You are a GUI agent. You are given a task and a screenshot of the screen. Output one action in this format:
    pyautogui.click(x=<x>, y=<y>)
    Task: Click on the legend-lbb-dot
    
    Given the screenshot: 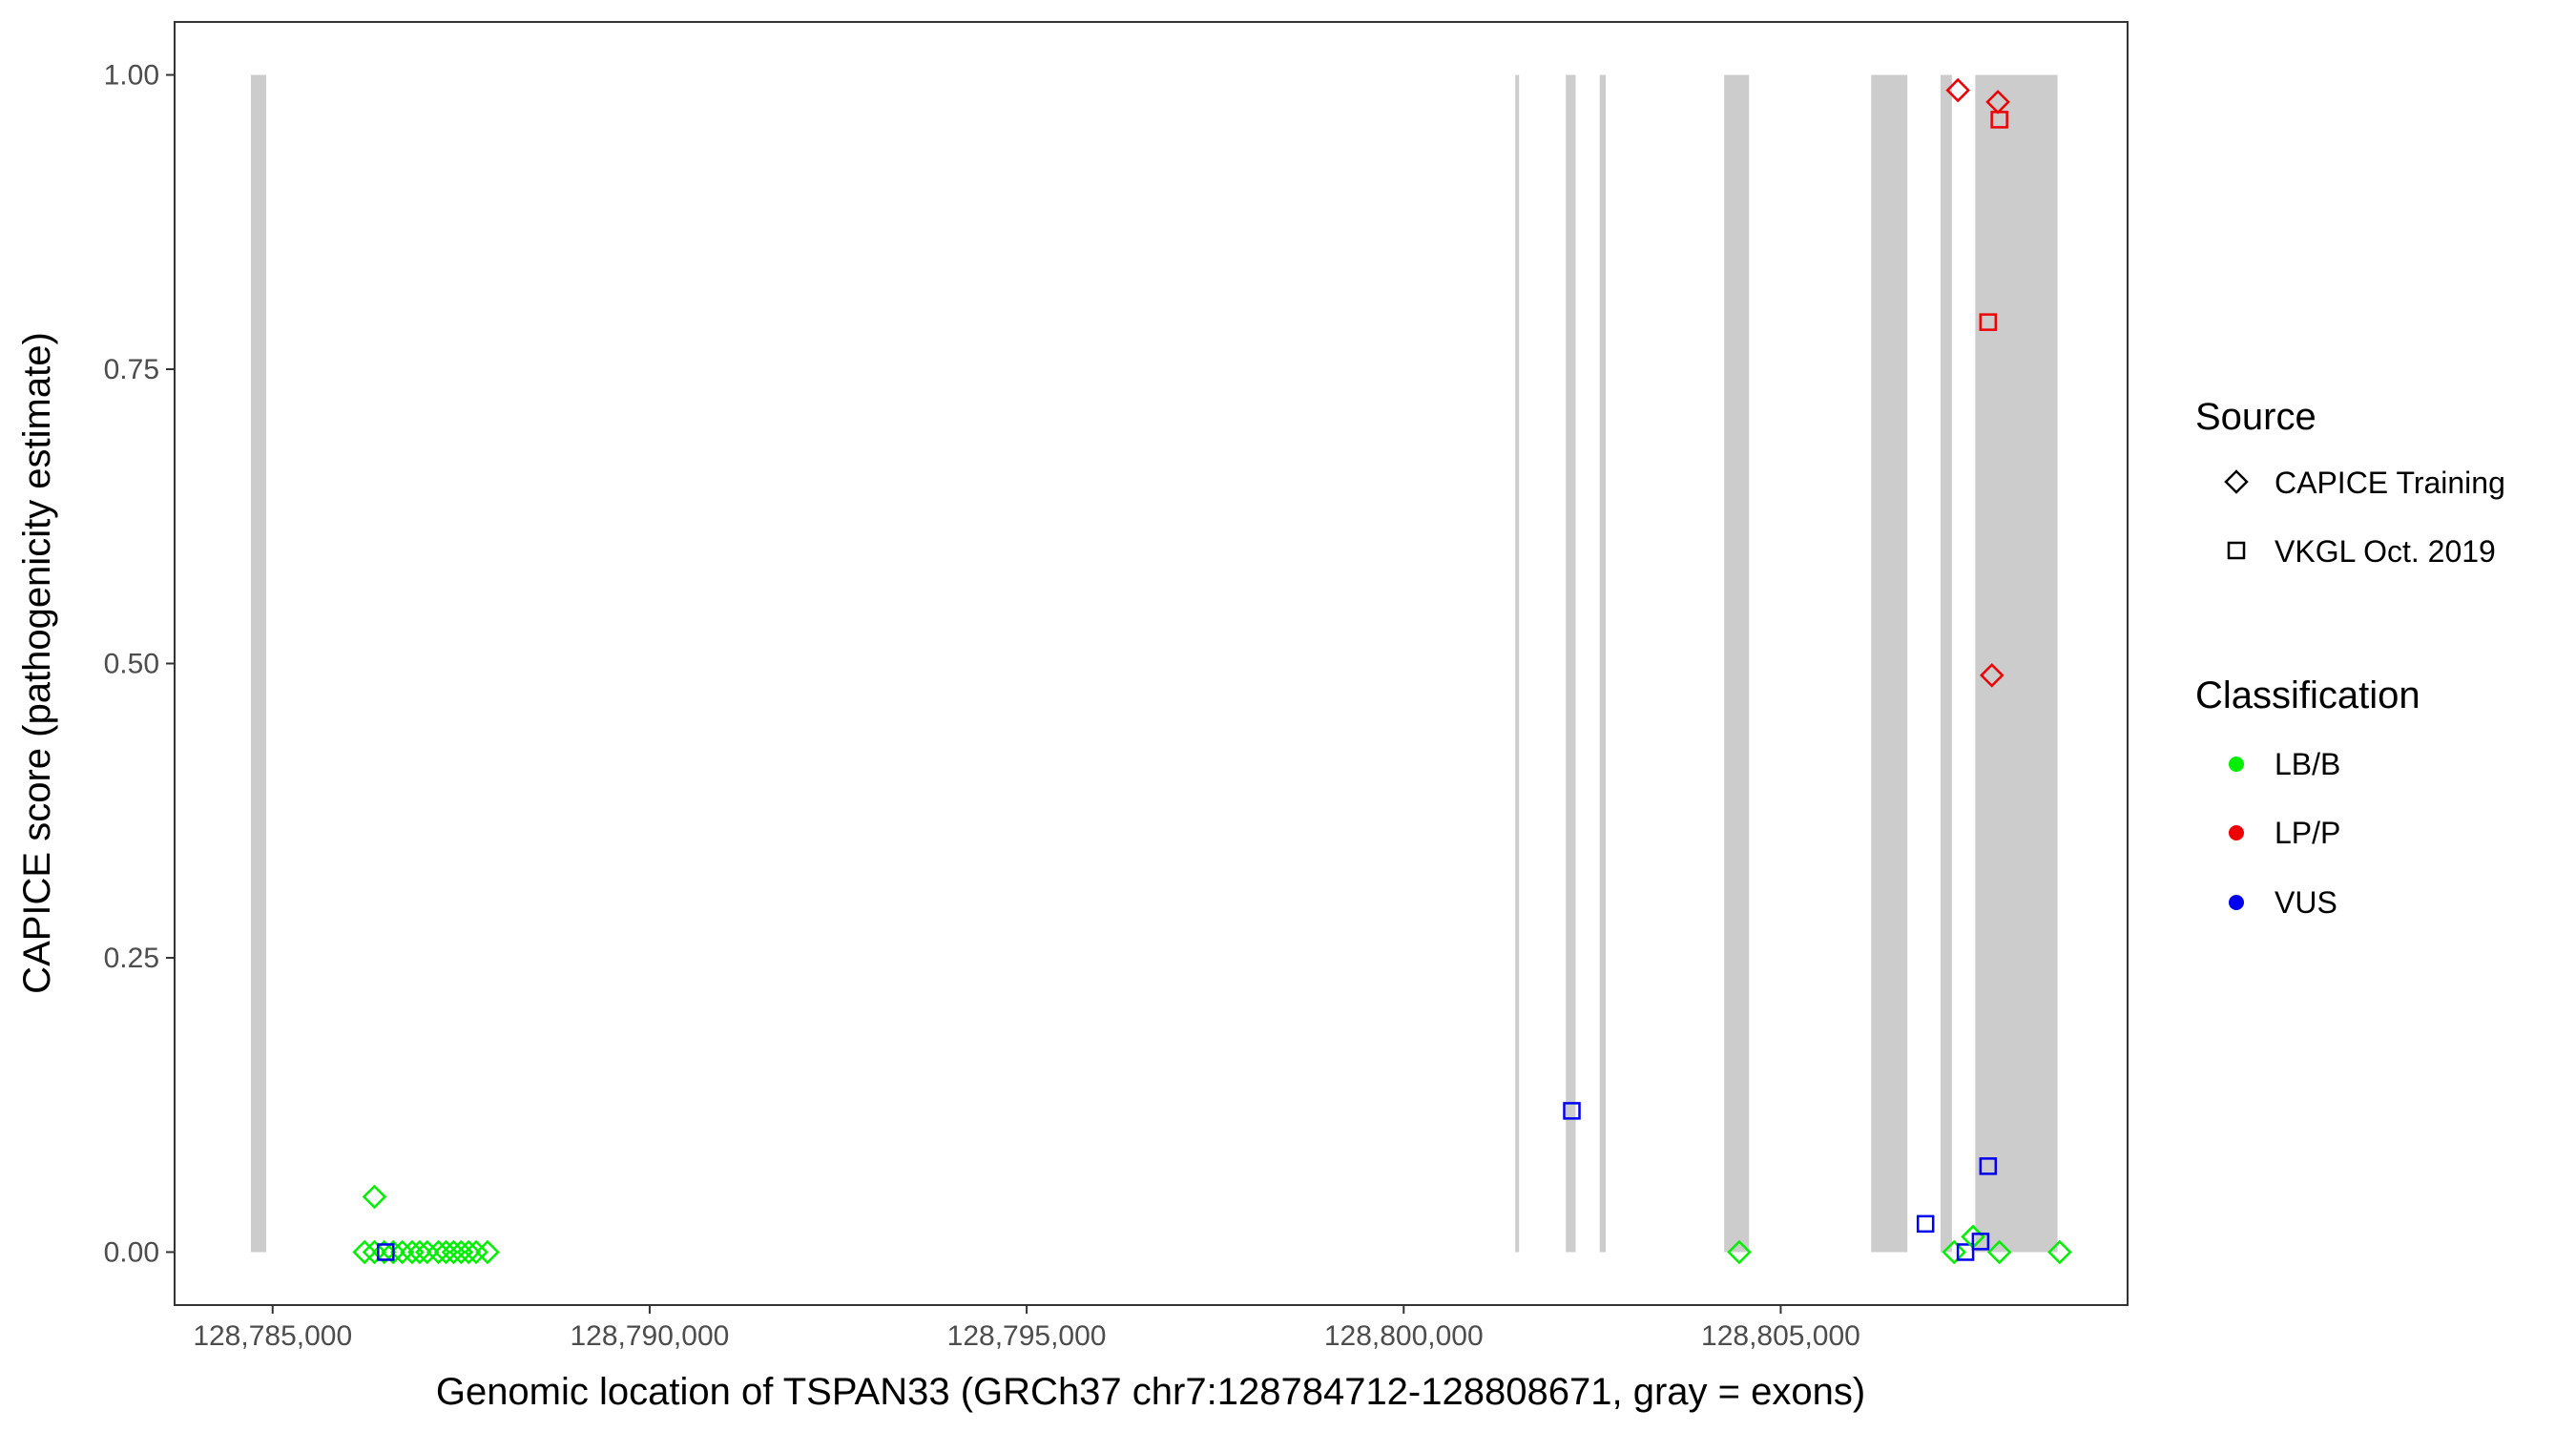 What is the action you would take?
    pyautogui.click(x=2236, y=764)
    